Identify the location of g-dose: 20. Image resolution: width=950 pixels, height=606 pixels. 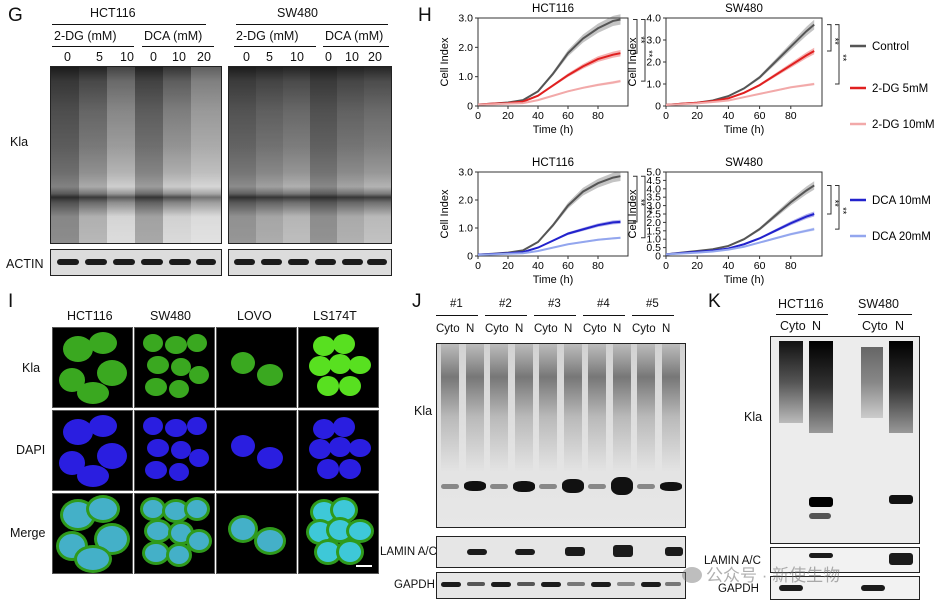
(375, 57).